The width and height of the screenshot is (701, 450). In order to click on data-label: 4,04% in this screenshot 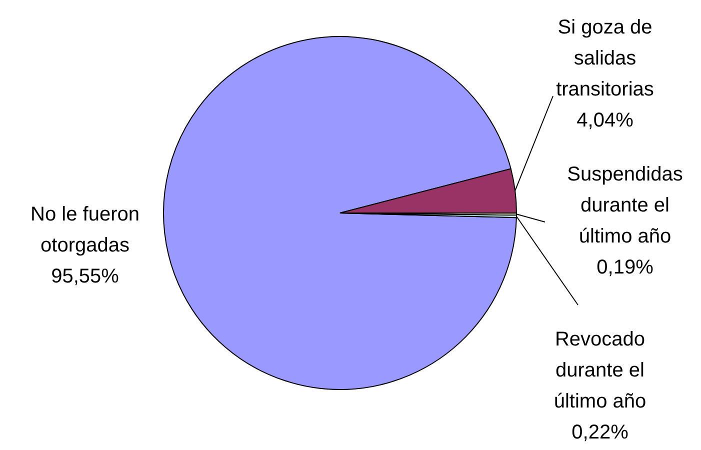, I will do `click(605, 121)`.